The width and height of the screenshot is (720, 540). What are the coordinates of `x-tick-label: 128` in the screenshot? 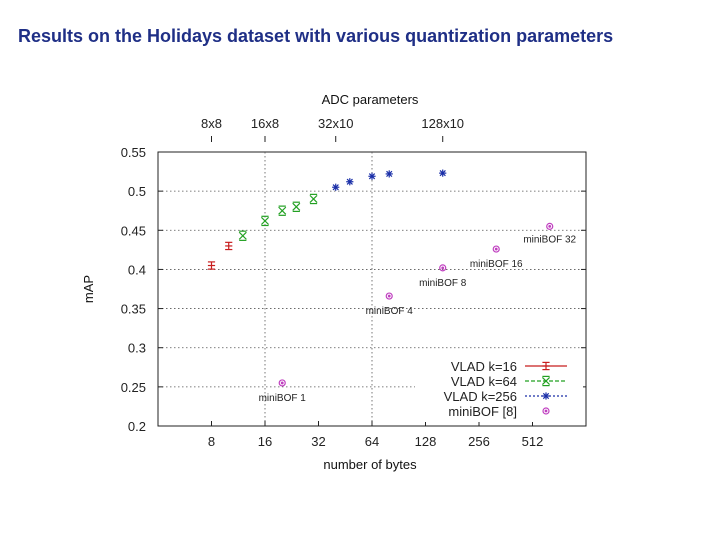 It's located at (426, 441).